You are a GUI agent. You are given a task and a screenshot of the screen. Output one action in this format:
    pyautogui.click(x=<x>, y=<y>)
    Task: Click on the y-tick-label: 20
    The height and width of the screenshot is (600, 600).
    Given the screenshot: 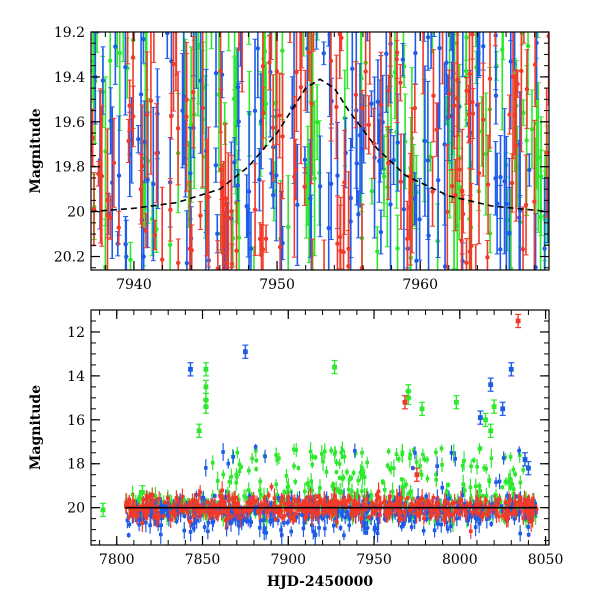 What is the action you would take?
    pyautogui.click(x=76, y=213)
    